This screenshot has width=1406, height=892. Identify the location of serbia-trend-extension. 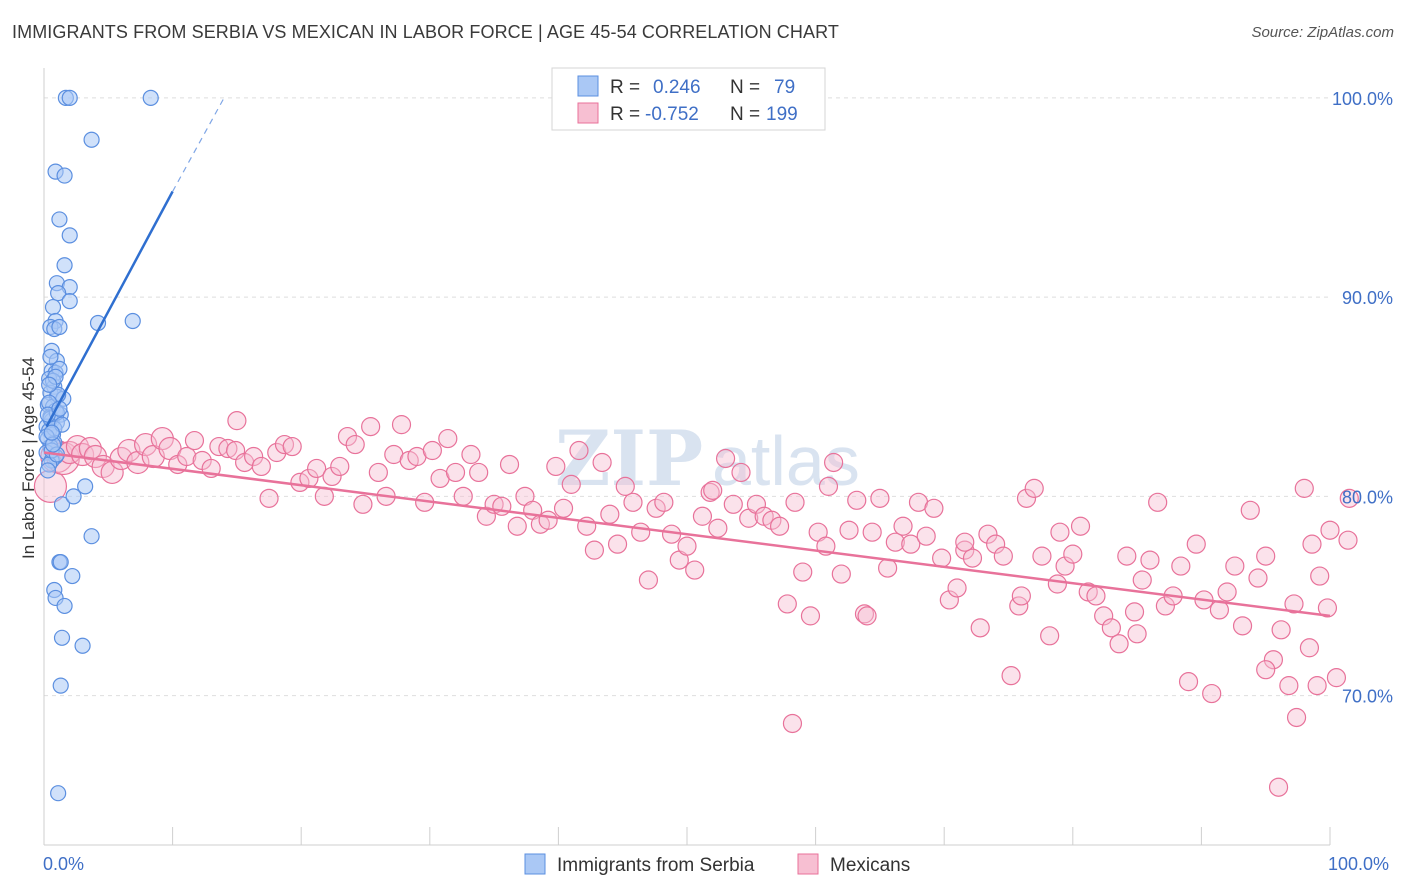
(198, 144).